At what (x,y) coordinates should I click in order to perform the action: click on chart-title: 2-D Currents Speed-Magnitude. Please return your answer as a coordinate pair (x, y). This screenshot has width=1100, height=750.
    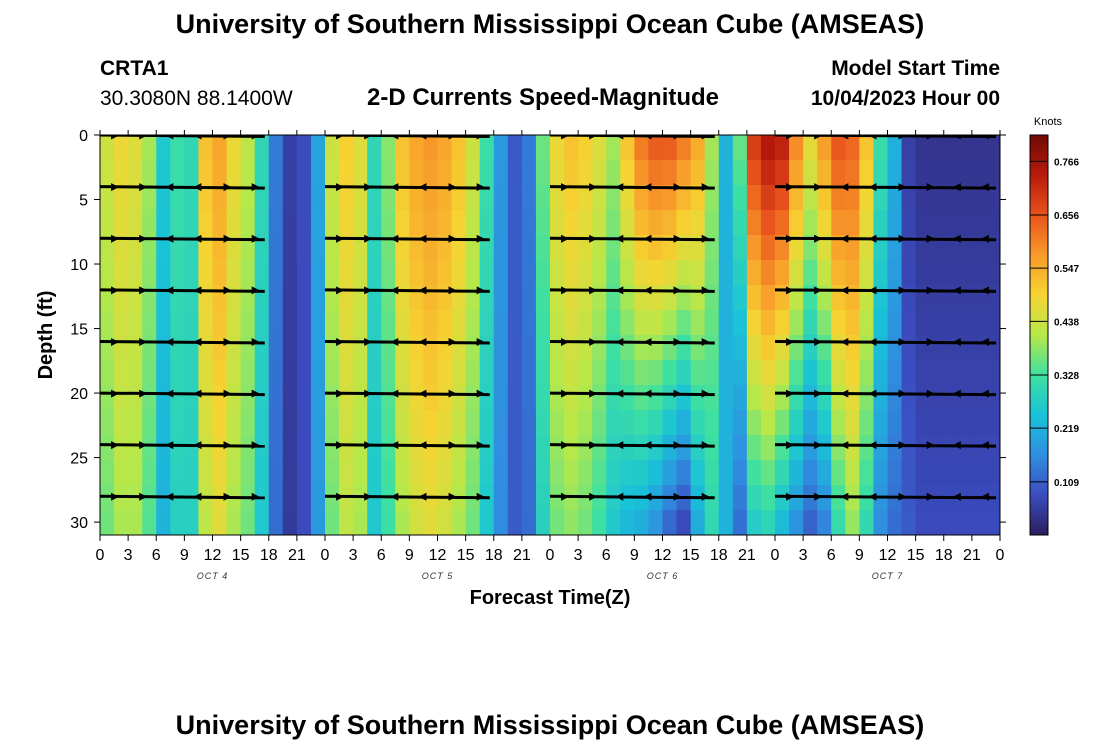
    Looking at the image, I should click on (543, 97).